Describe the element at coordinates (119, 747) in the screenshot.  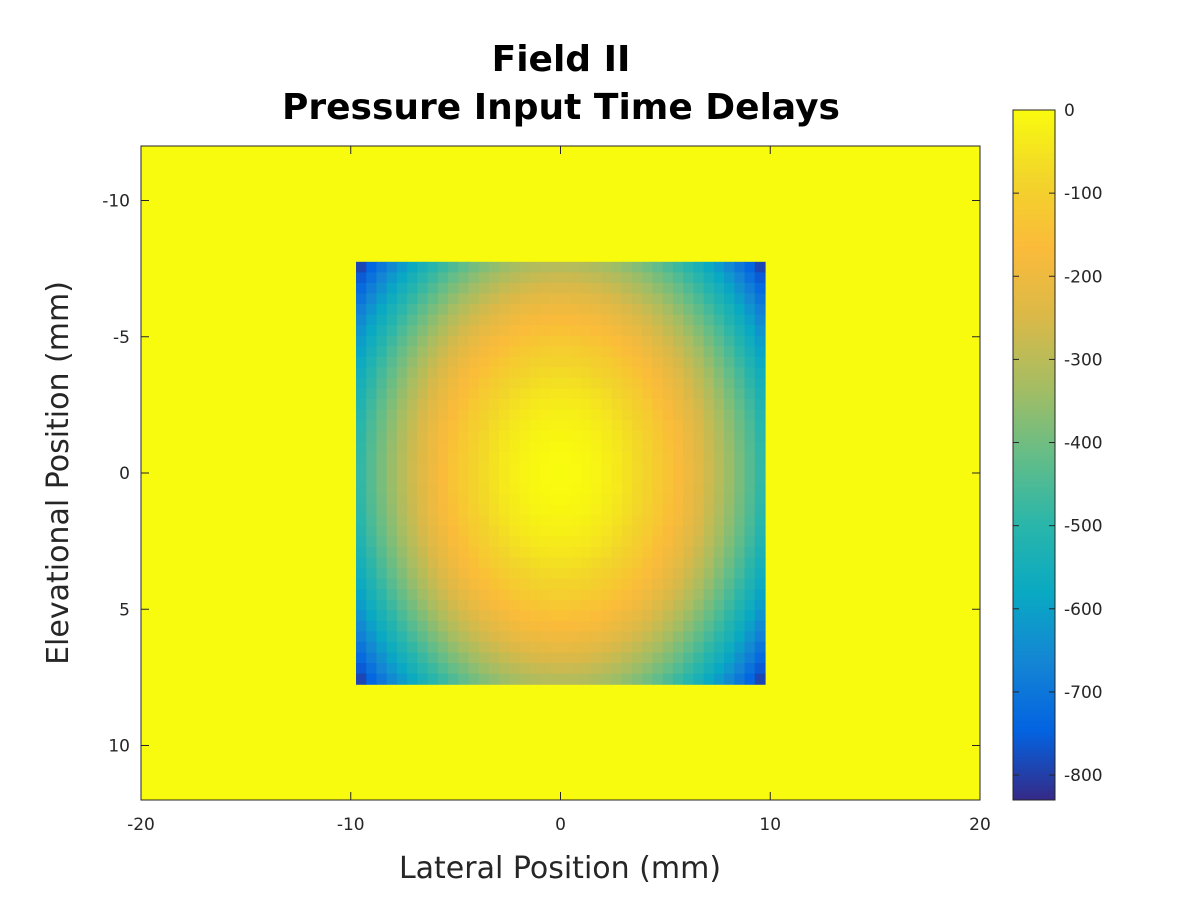
I see `y-tick-label: 10` at that location.